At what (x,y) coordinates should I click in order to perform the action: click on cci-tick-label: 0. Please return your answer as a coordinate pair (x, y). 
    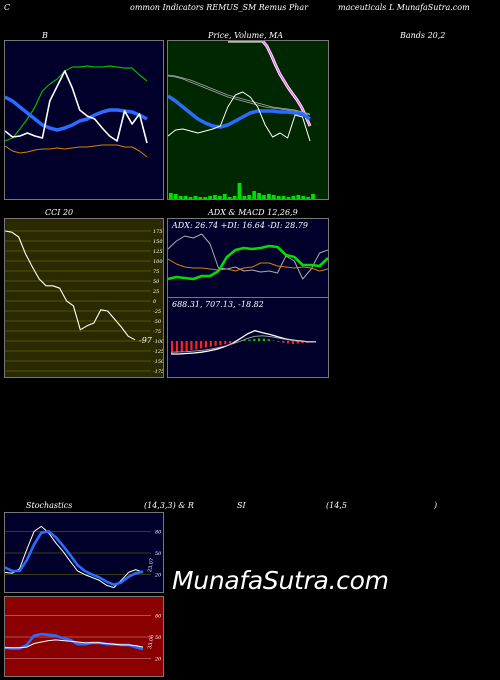
    Looking at the image, I should click on (155, 302).